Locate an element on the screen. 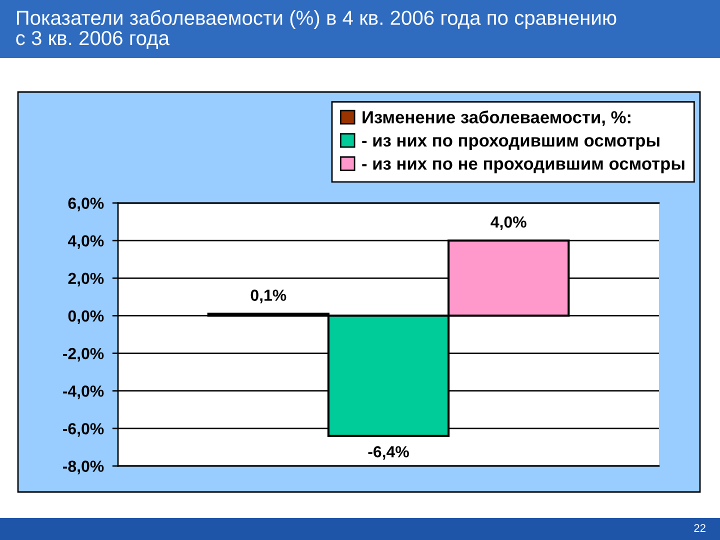 This screenshot has width=720, height=540. chart-title: Показатели заболеваемости (%) в 4 кв. 2006 года по сравнению с 3 кв. 2006 года is located at coordinates (316, 30).